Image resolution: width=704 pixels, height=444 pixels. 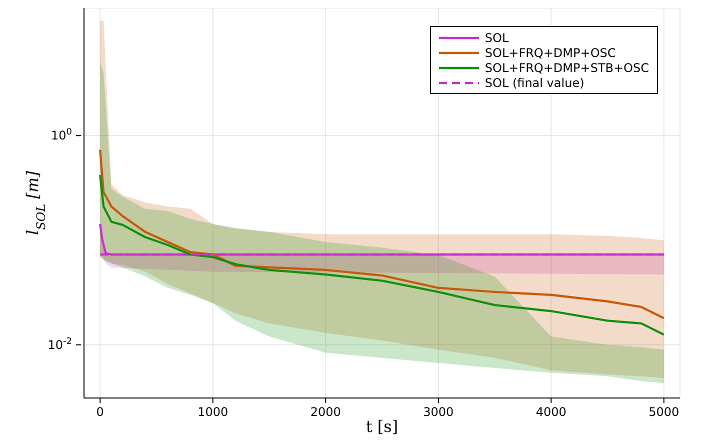 I want to click on x-tick-label: 0, so click(x=100, y=412).